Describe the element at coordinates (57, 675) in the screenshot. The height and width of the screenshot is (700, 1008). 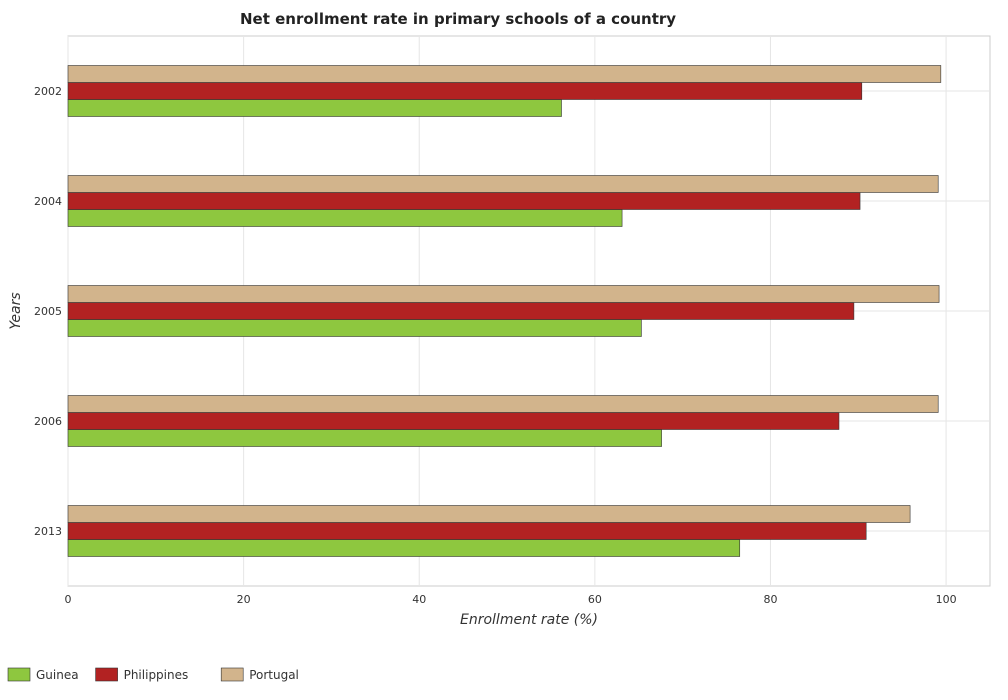
I see `legend-label-guinea: Guinea` at that location.